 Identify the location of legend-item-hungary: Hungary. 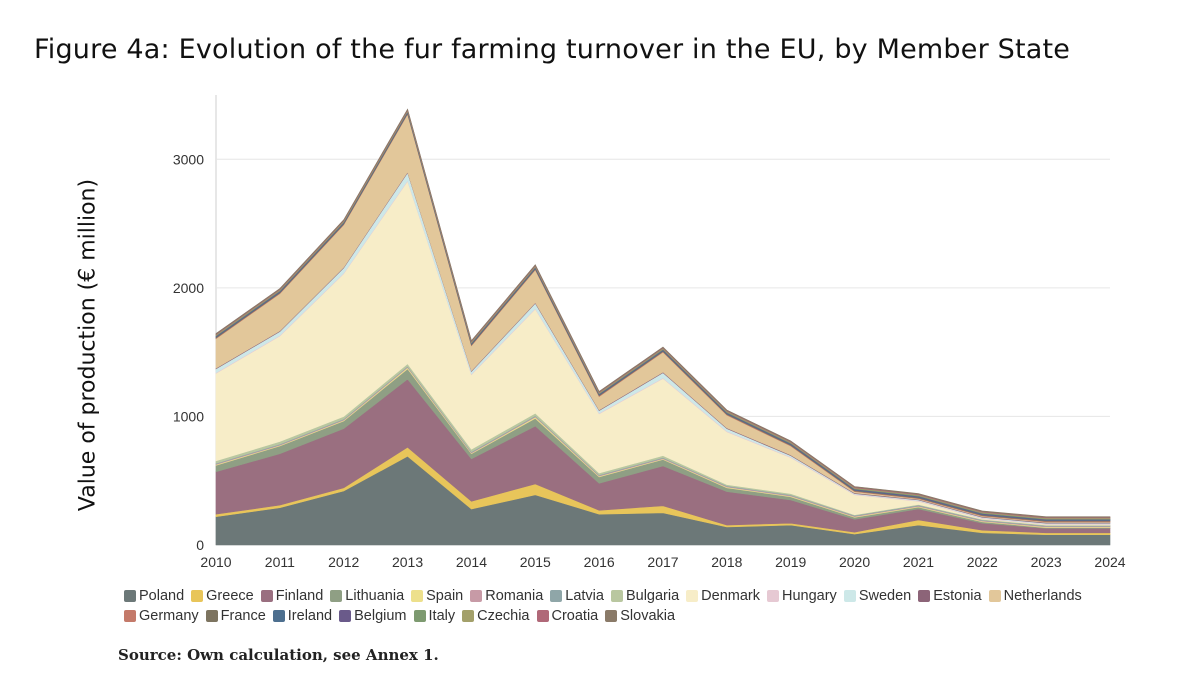
(802, 596).